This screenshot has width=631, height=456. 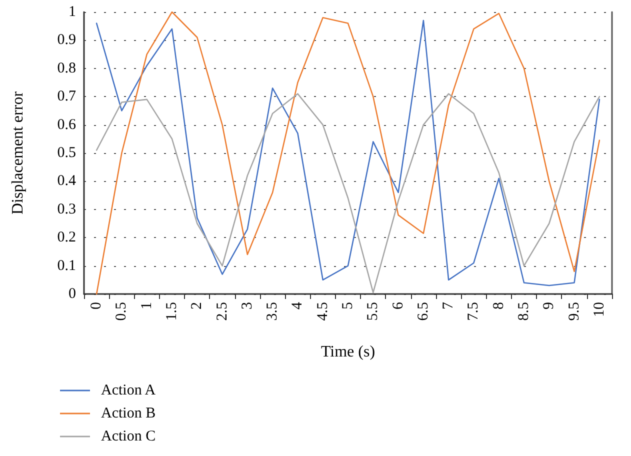 What do you see at coordinates (66, 68) in the screenshot?
I see `y-tick-label: 0.8` at bounding box center [66, 68].